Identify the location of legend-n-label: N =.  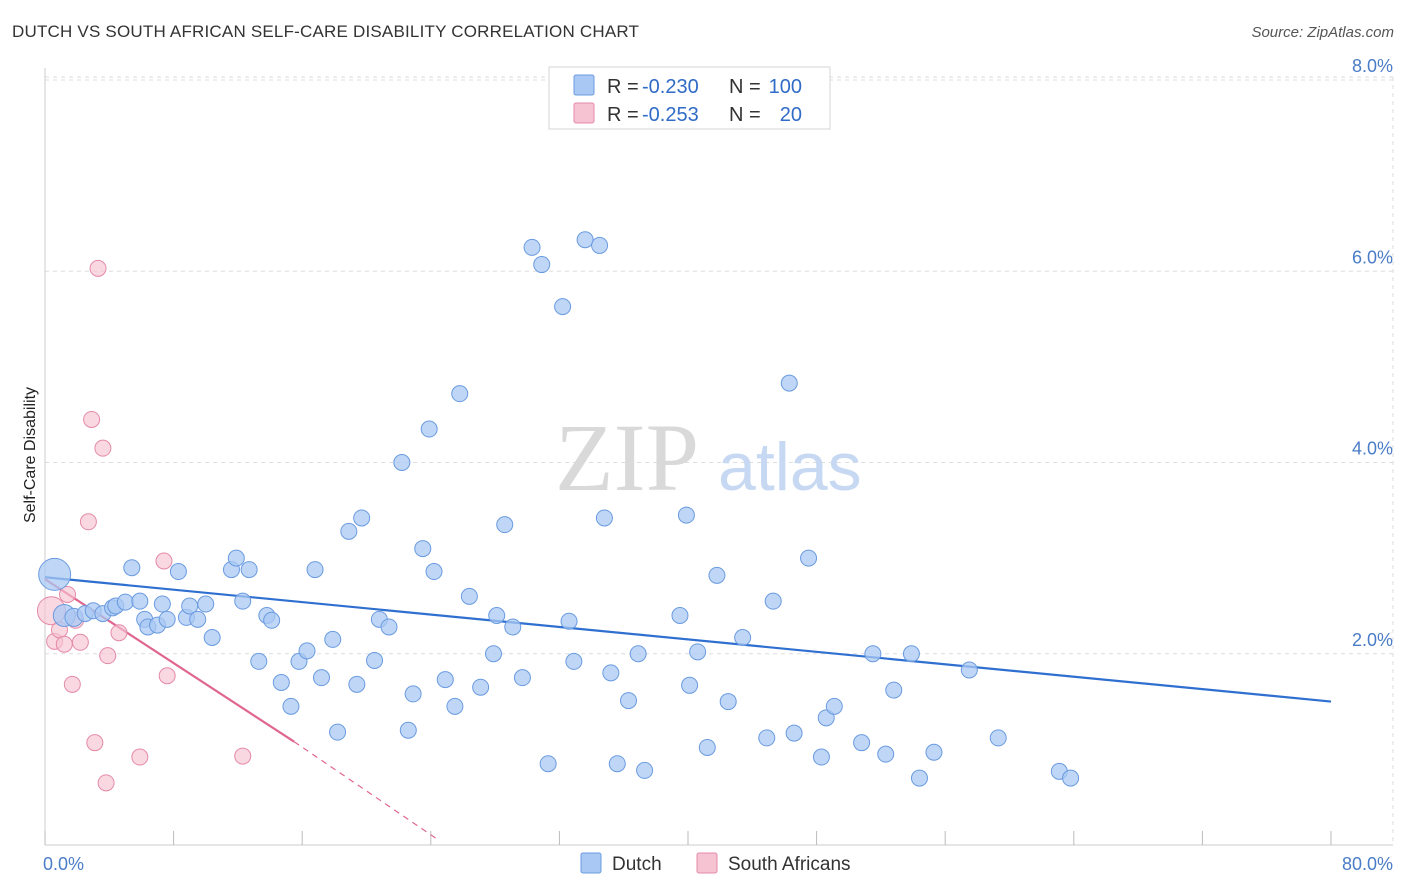
(745, 87).